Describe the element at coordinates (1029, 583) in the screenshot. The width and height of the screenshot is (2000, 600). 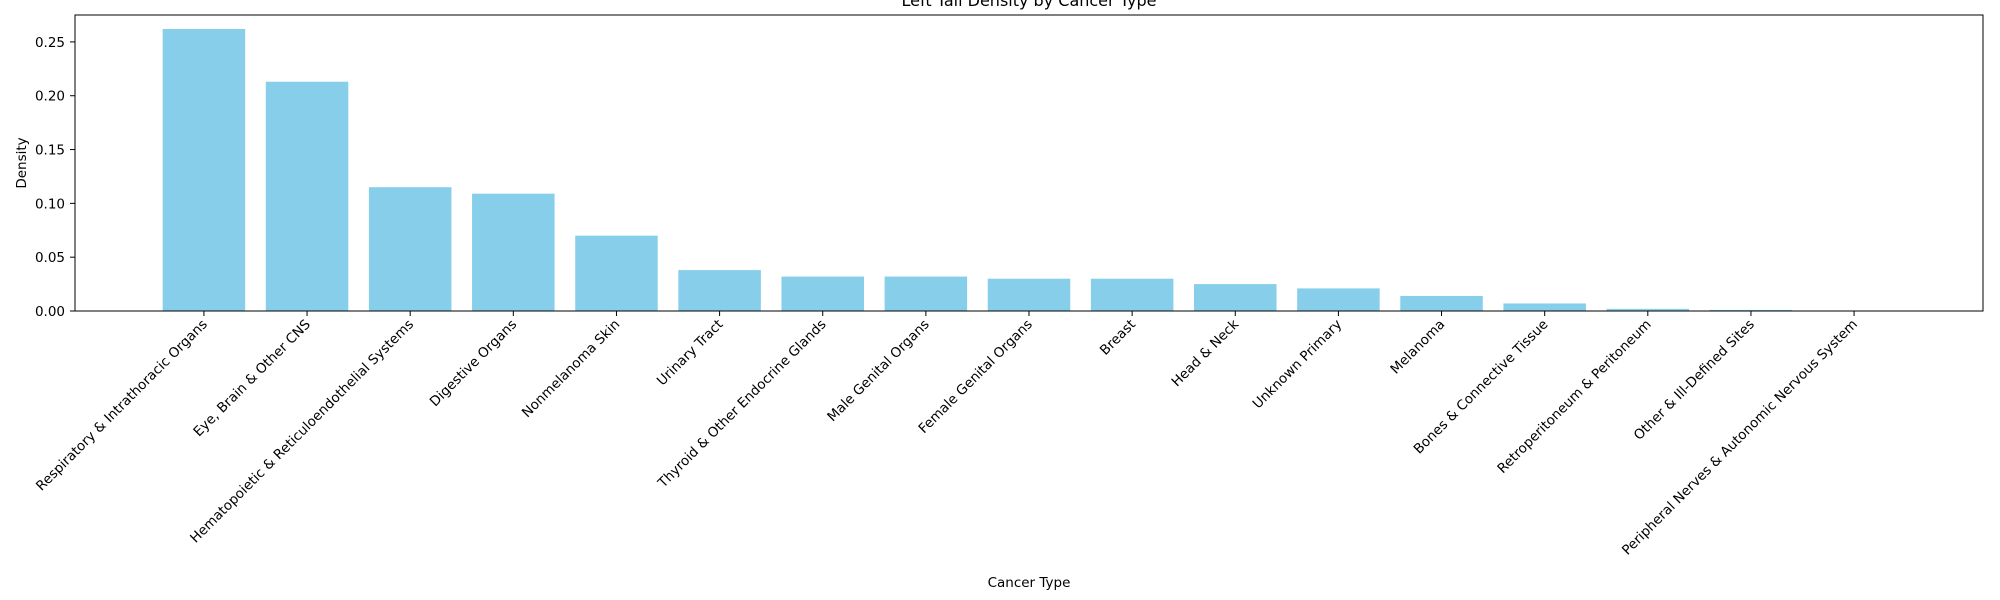
I see `x-axis-title: Cancer Type` at that location.